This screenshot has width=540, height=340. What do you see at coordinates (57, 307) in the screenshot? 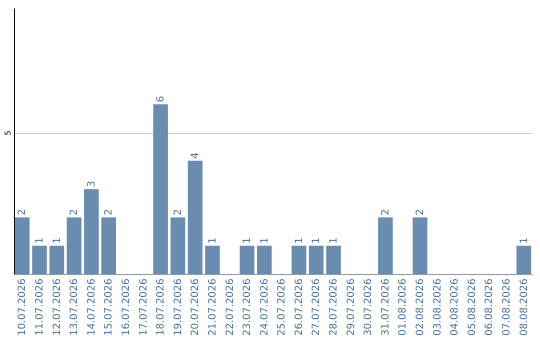
I see `x-tick-label: 12.07.2026` at bounding box center [57, 307].